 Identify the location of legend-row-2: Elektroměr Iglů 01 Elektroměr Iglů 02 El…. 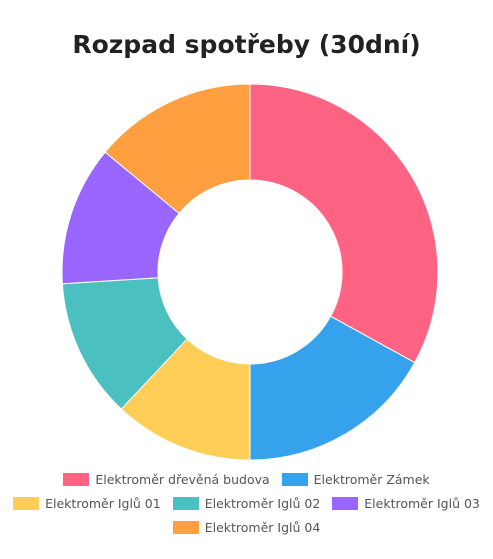
(246, 502).